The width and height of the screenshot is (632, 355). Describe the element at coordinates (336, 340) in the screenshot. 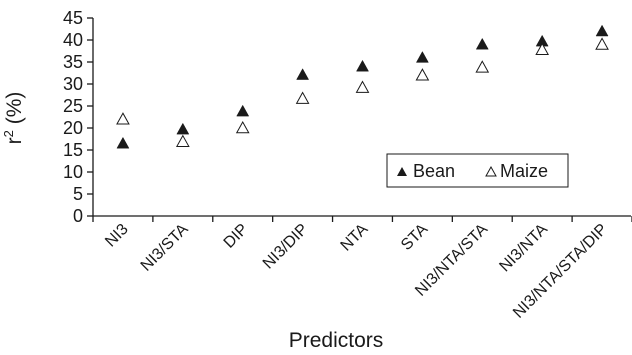

I see `x-axis-title: Predictors` at that location.